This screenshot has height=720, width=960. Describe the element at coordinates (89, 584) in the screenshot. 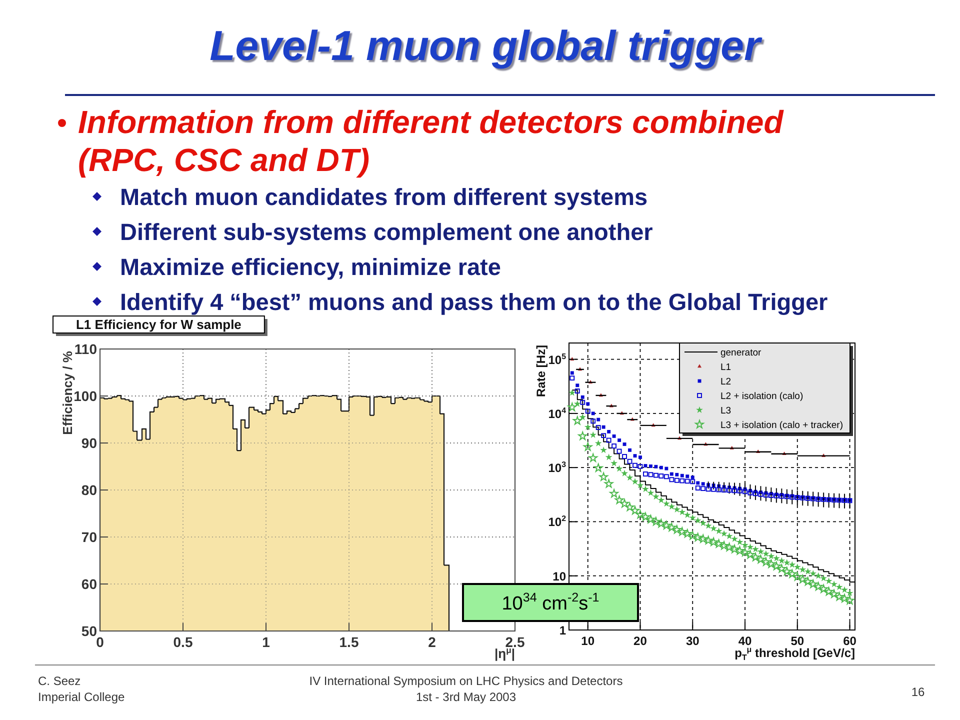

I see `y-tick-label: 60` at that location.